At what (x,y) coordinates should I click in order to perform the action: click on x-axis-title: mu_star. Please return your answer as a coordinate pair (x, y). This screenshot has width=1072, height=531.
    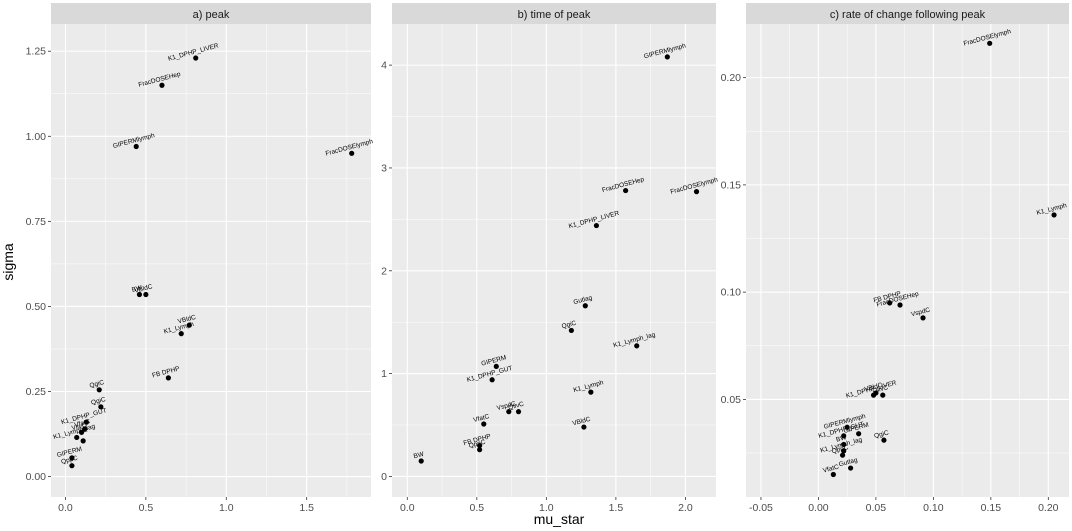
    Looking at the image, I should click on (559, 519).